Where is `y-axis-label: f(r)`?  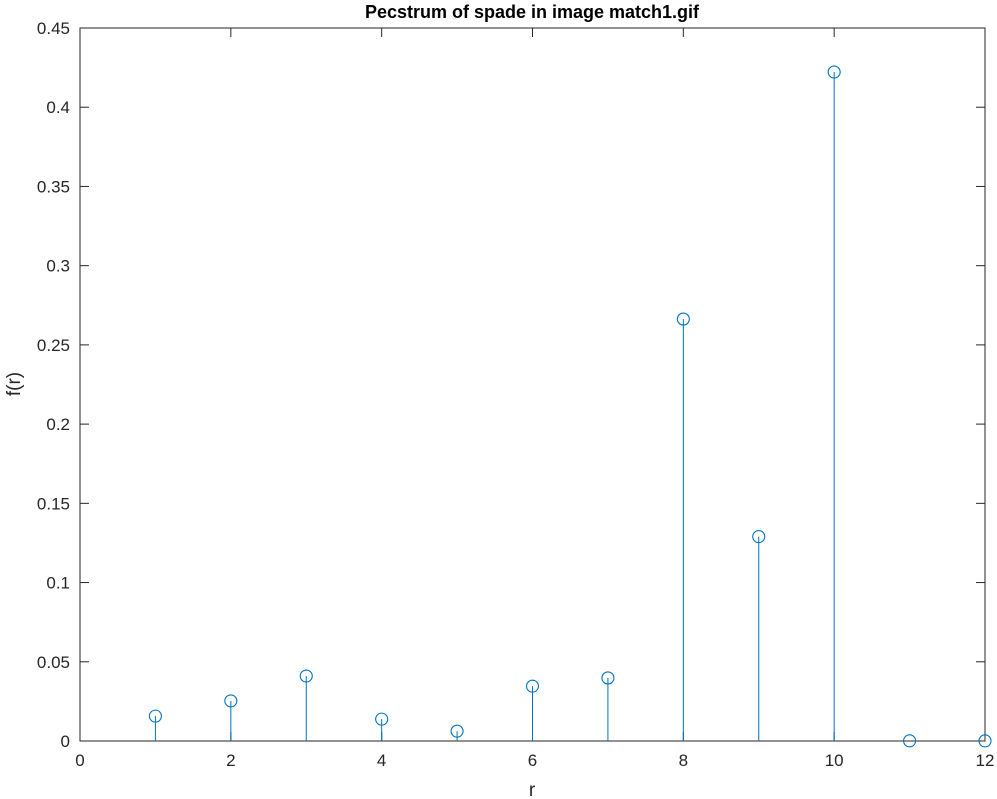
y-axis-label: f(r) is located at coordinates (14, 384).